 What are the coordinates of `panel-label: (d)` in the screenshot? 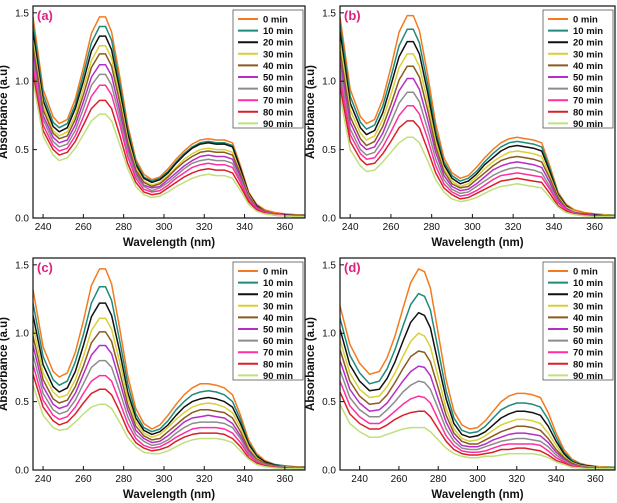 It's located at (352, 267).